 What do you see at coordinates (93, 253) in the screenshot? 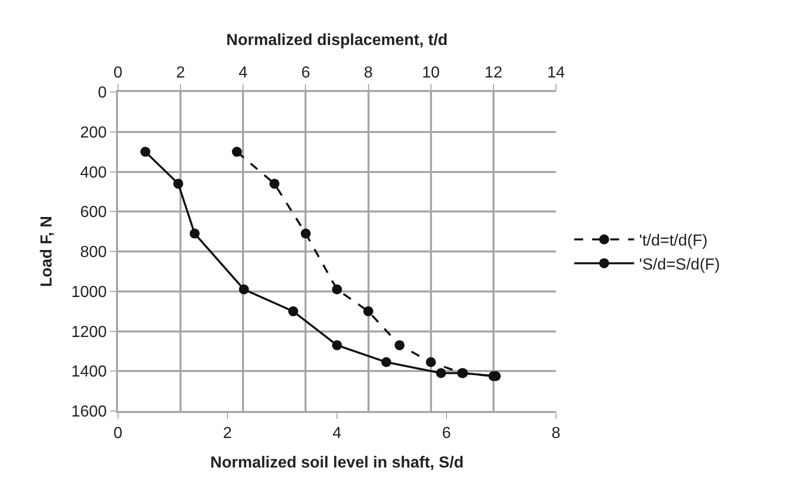
I see `y-tick-label: 800` at bounding box center [93, 253].